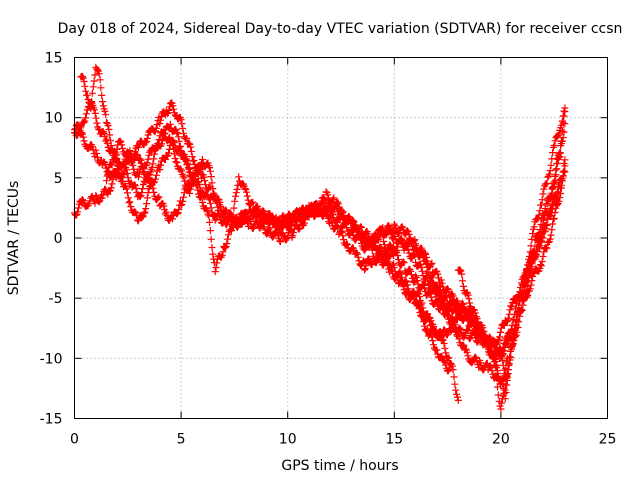  I want to click on x-tick-label: 0, so click(74, 440).